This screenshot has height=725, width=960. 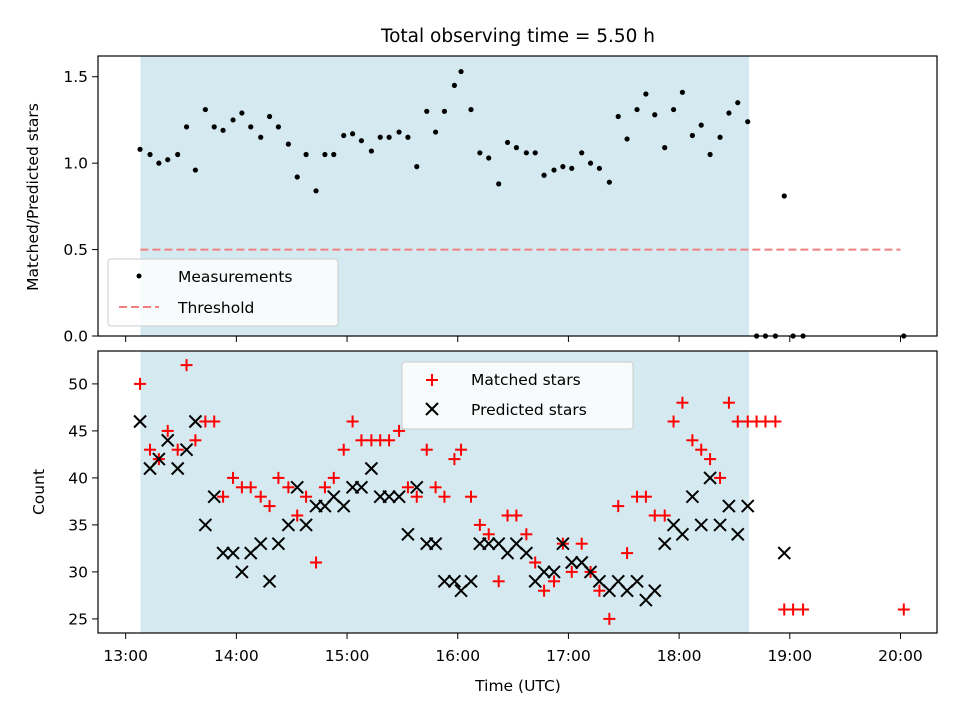 I want to click on x-tick-label: 17:00, so click(x=568, y=656).